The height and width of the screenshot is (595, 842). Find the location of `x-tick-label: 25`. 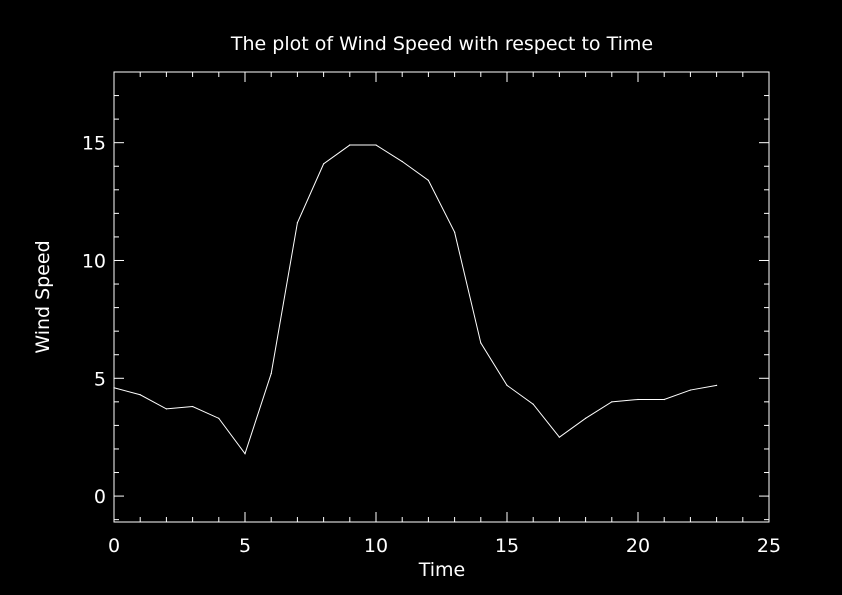

x-tick-label: 25 is located at coordinates (769, 546).